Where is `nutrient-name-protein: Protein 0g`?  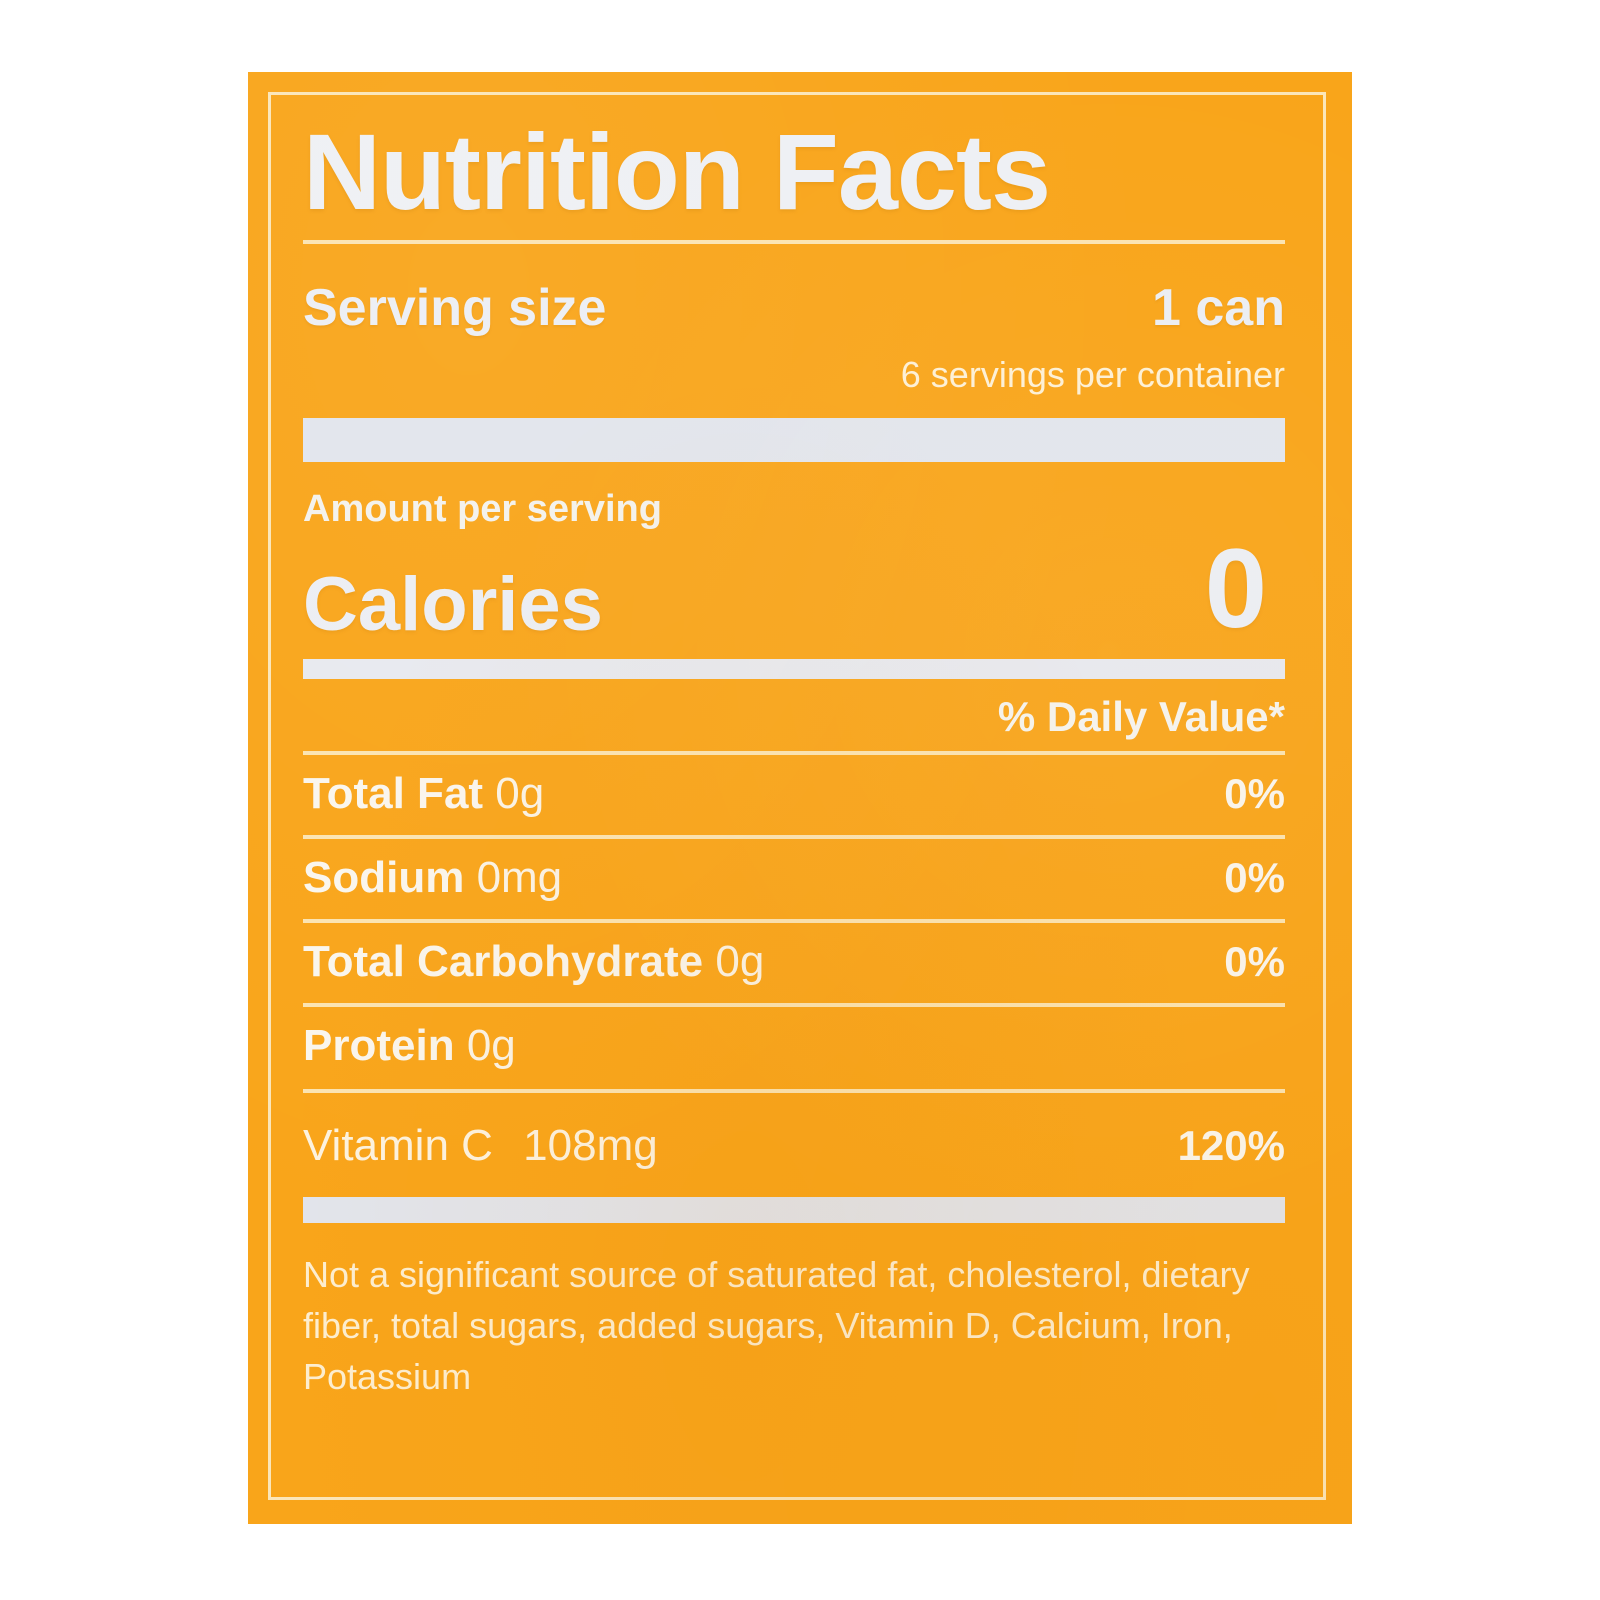 nutrient-name-protein: Protein 0g is located at coordinates (409, 1046).